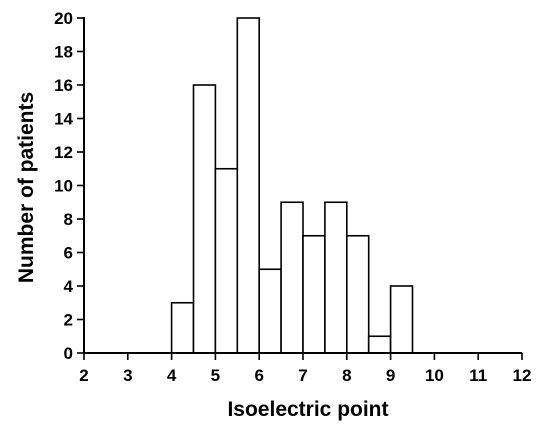 Image resolution: width=543 pixels, height=424 pixels. What do you see at coordinates (215, 375) in the screenshot?
I see `x-tick-label: 5` at bounding box center [215, 375].